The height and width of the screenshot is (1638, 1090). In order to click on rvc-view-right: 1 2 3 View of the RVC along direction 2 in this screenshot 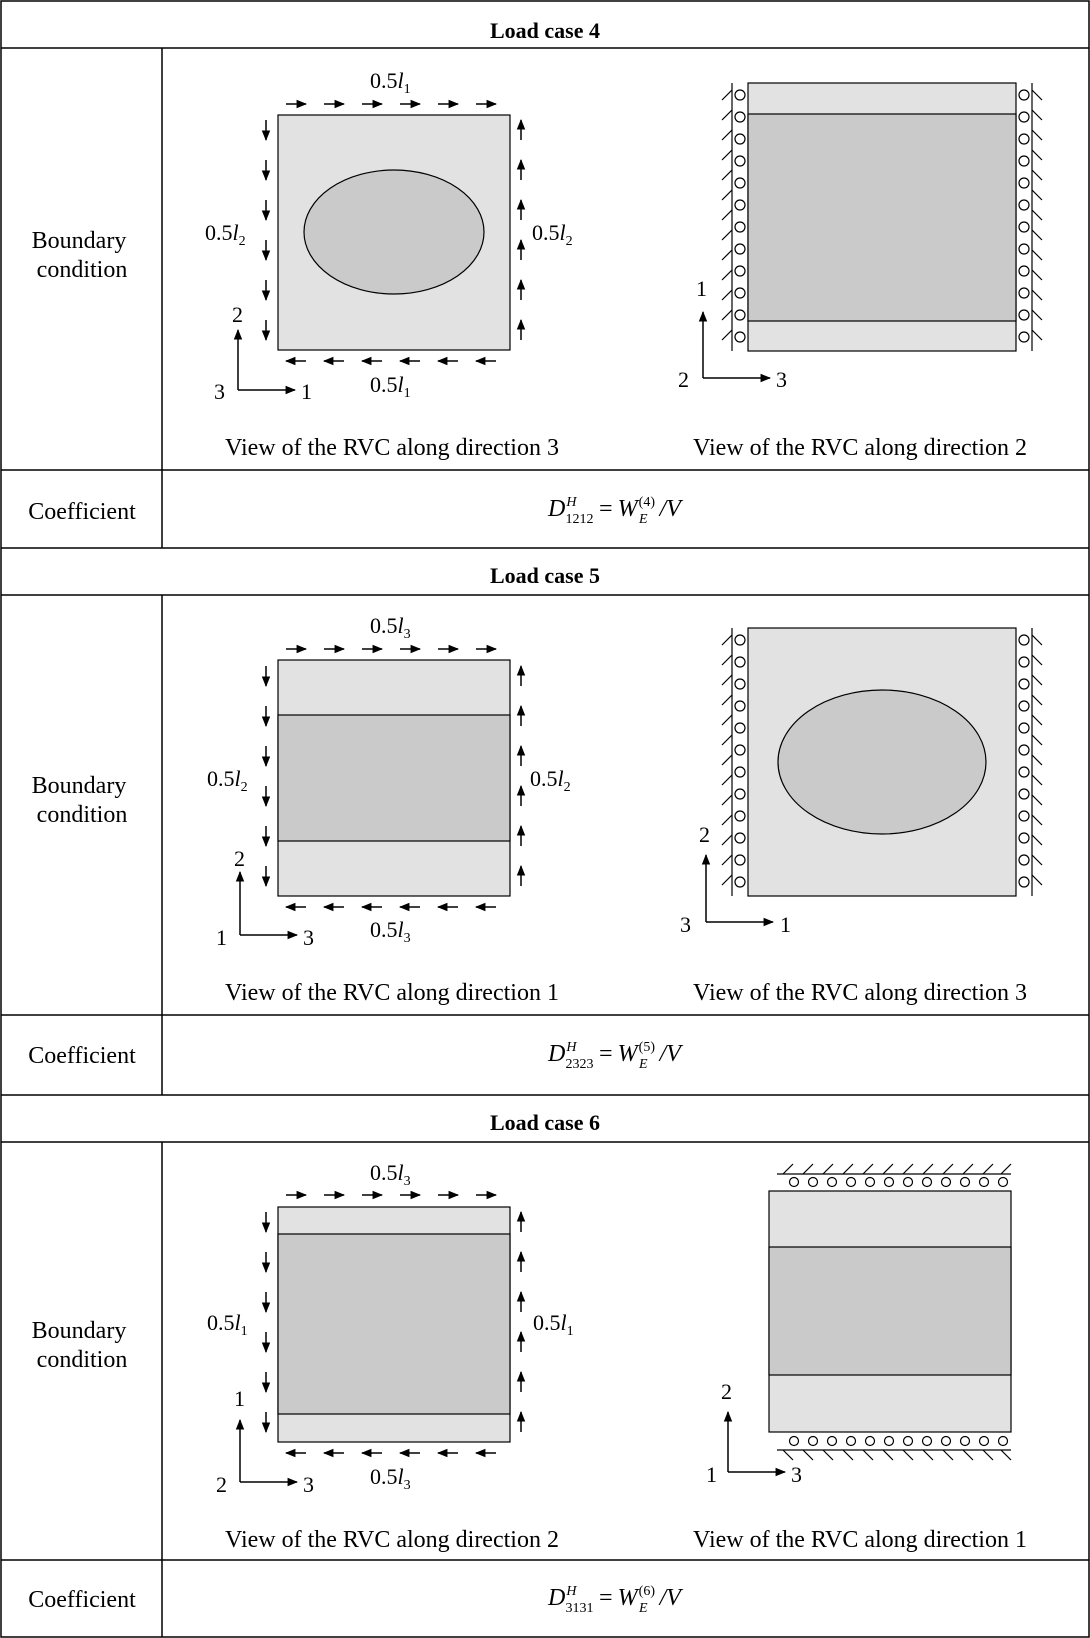, I will do `click(860, 271)`.